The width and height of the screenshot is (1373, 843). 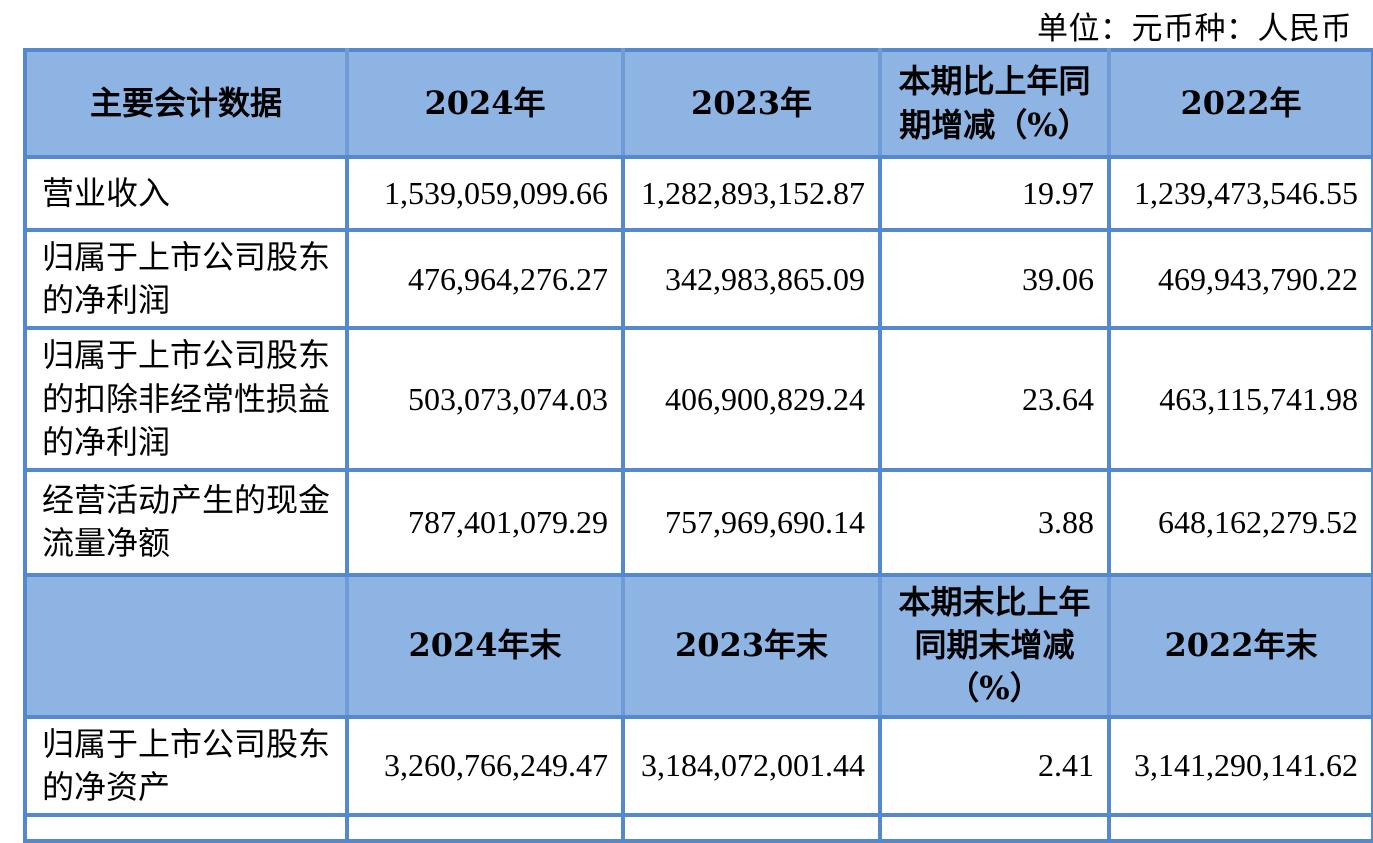 I want to click on header-2022-end: 2022年末, so click(x=1240, y=645).